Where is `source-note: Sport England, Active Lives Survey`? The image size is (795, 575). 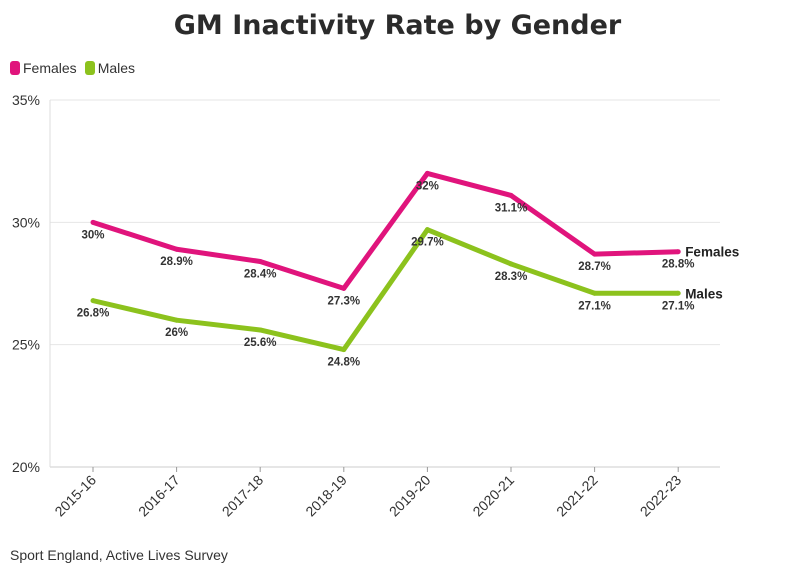 source-note: Sport England, Active Lives Survey is located at coordinates (119, 555).